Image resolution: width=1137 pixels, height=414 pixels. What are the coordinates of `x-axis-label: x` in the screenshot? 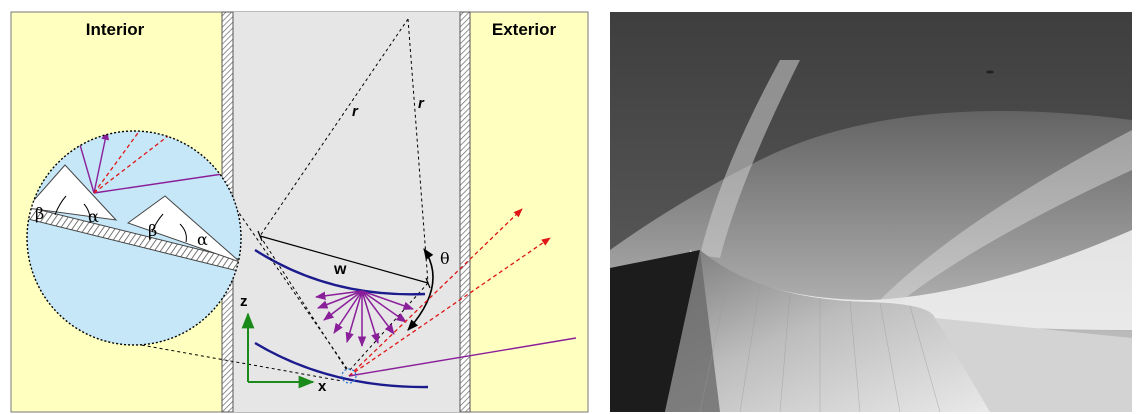 It's located at (322, 386).